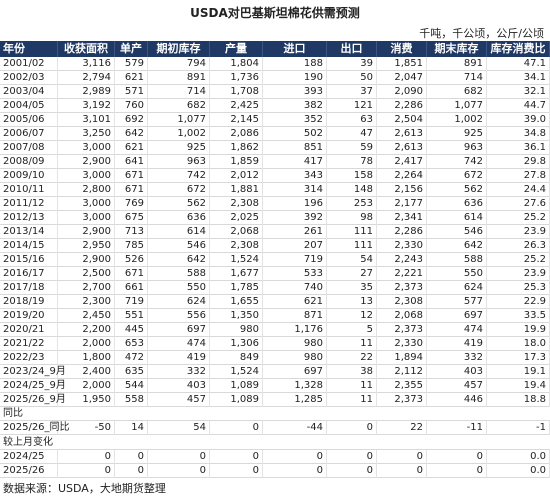 This screenshot has width=550, height=496. Describe the element at coordinates (275, 358) in the screenshot. I see `data-row: 2022/23 1,800 472 419 849 980 22 1,894 332 17.3` at that location.